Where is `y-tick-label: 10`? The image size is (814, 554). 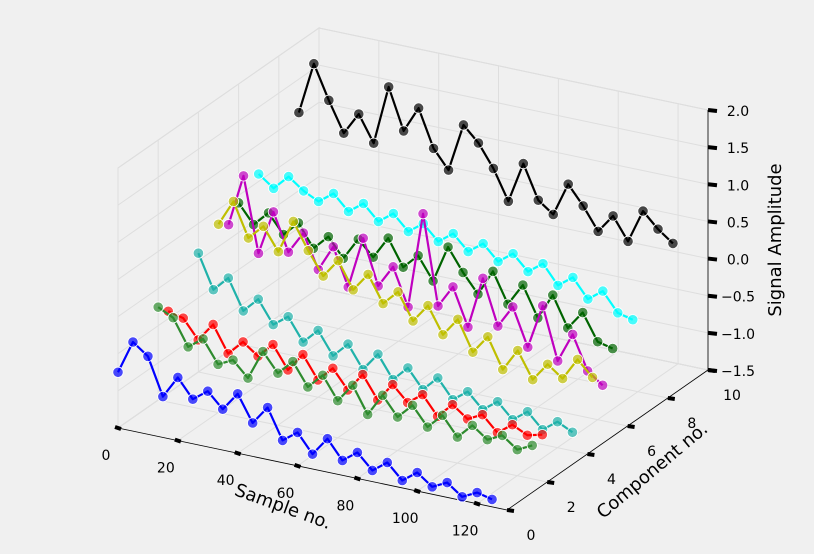
y-tick-label: 10 is located at coordinates (732, 396).